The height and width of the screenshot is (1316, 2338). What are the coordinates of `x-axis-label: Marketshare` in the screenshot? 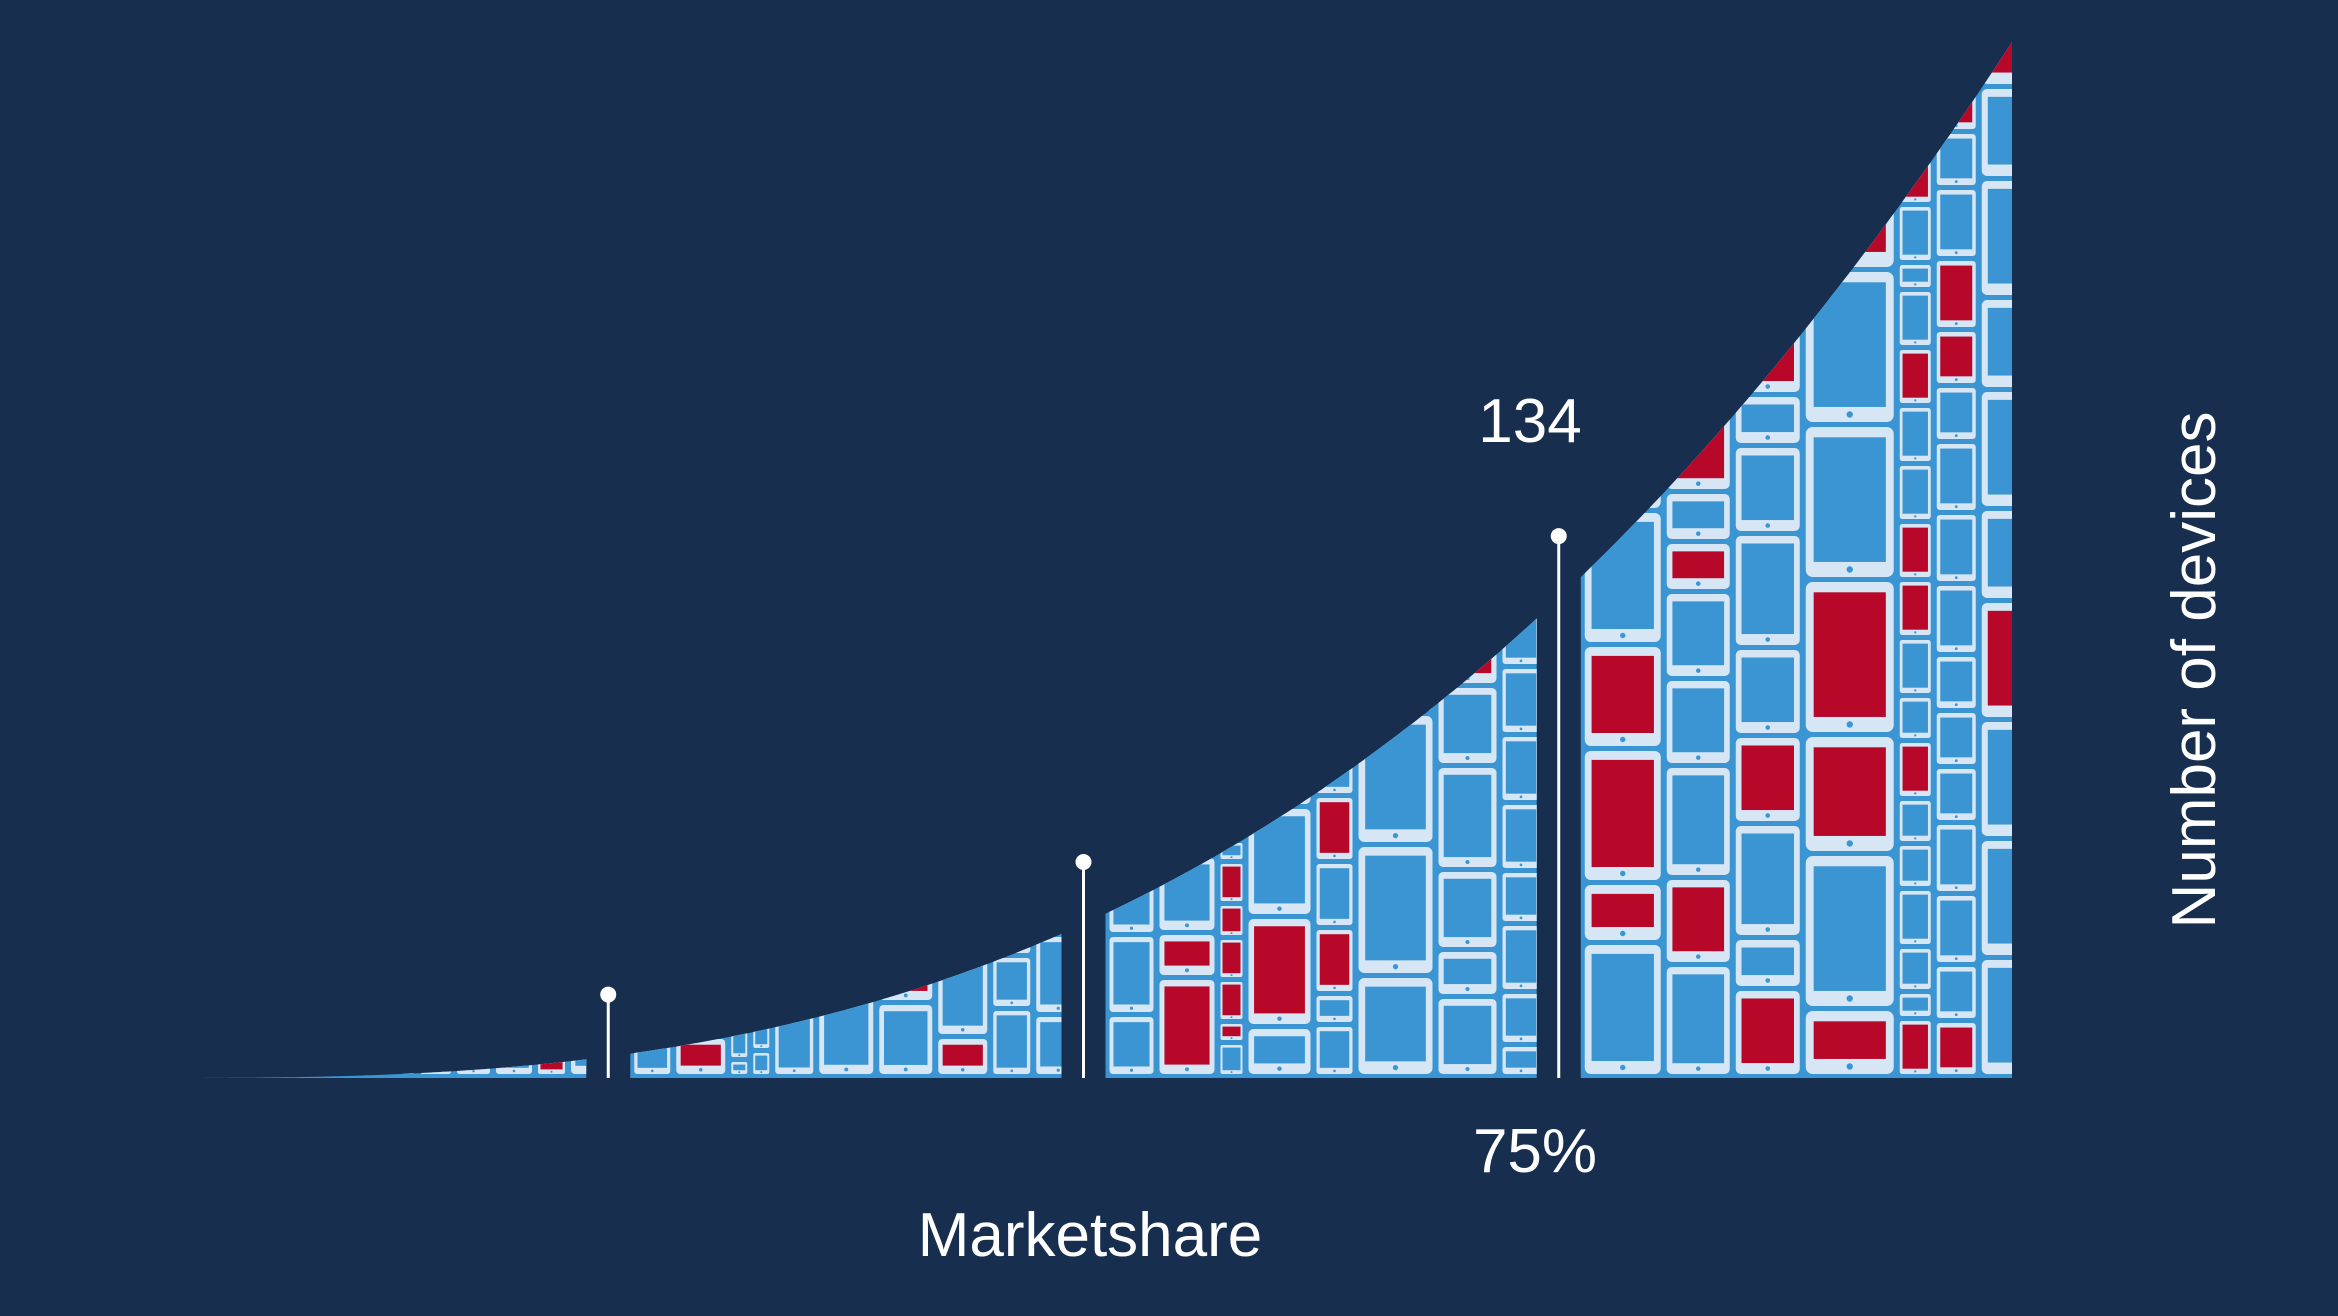 It's located at (1090, 1235).